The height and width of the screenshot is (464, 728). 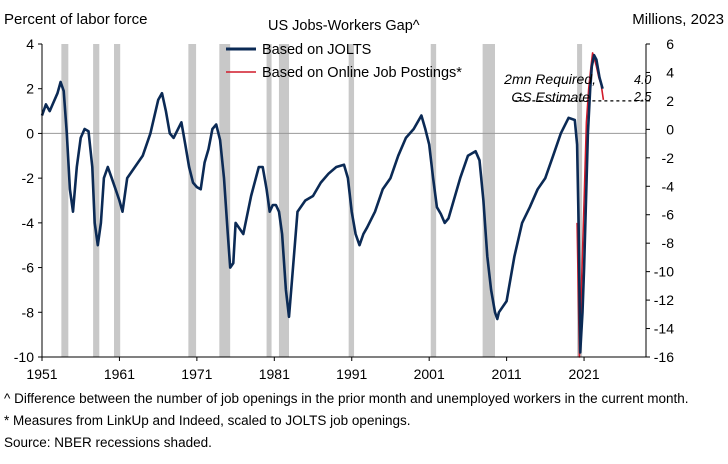 I want to click on x-tick-label: 1961, so click(x=119, y=374).